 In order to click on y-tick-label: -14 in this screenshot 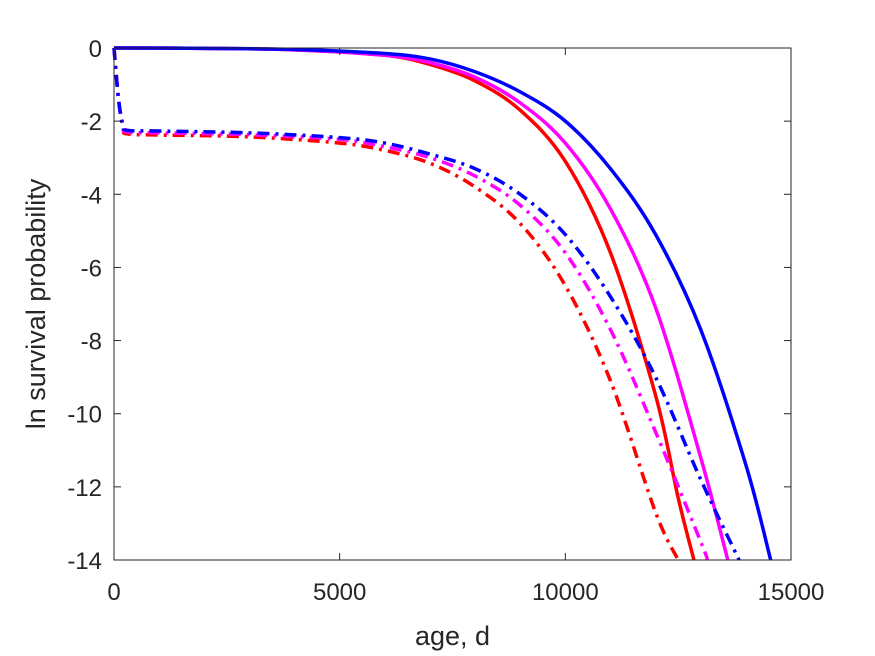, I will do `click(84, 561)`.